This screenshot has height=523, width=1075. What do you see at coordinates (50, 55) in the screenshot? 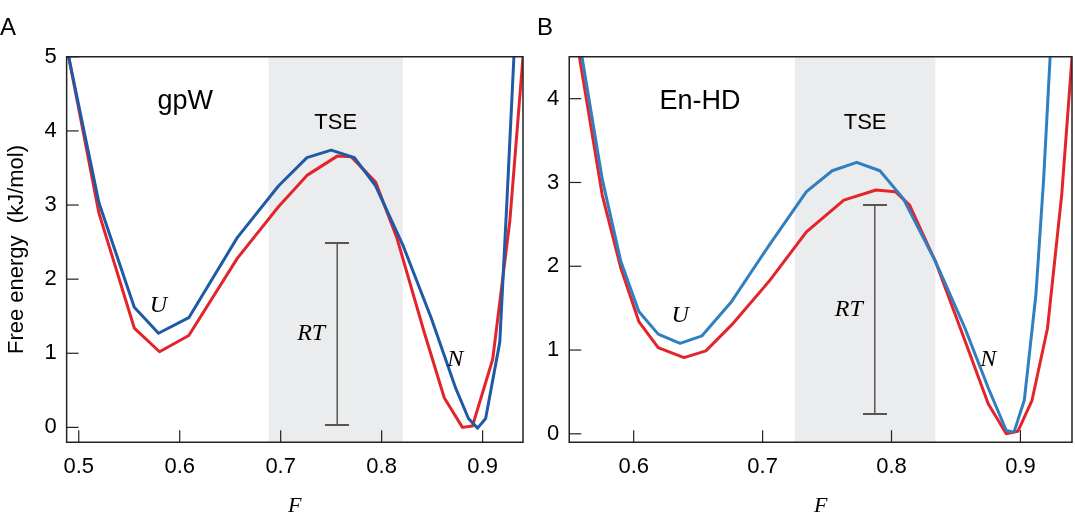
I see `y-tick-label: 5` at bounding box center [50, 55].